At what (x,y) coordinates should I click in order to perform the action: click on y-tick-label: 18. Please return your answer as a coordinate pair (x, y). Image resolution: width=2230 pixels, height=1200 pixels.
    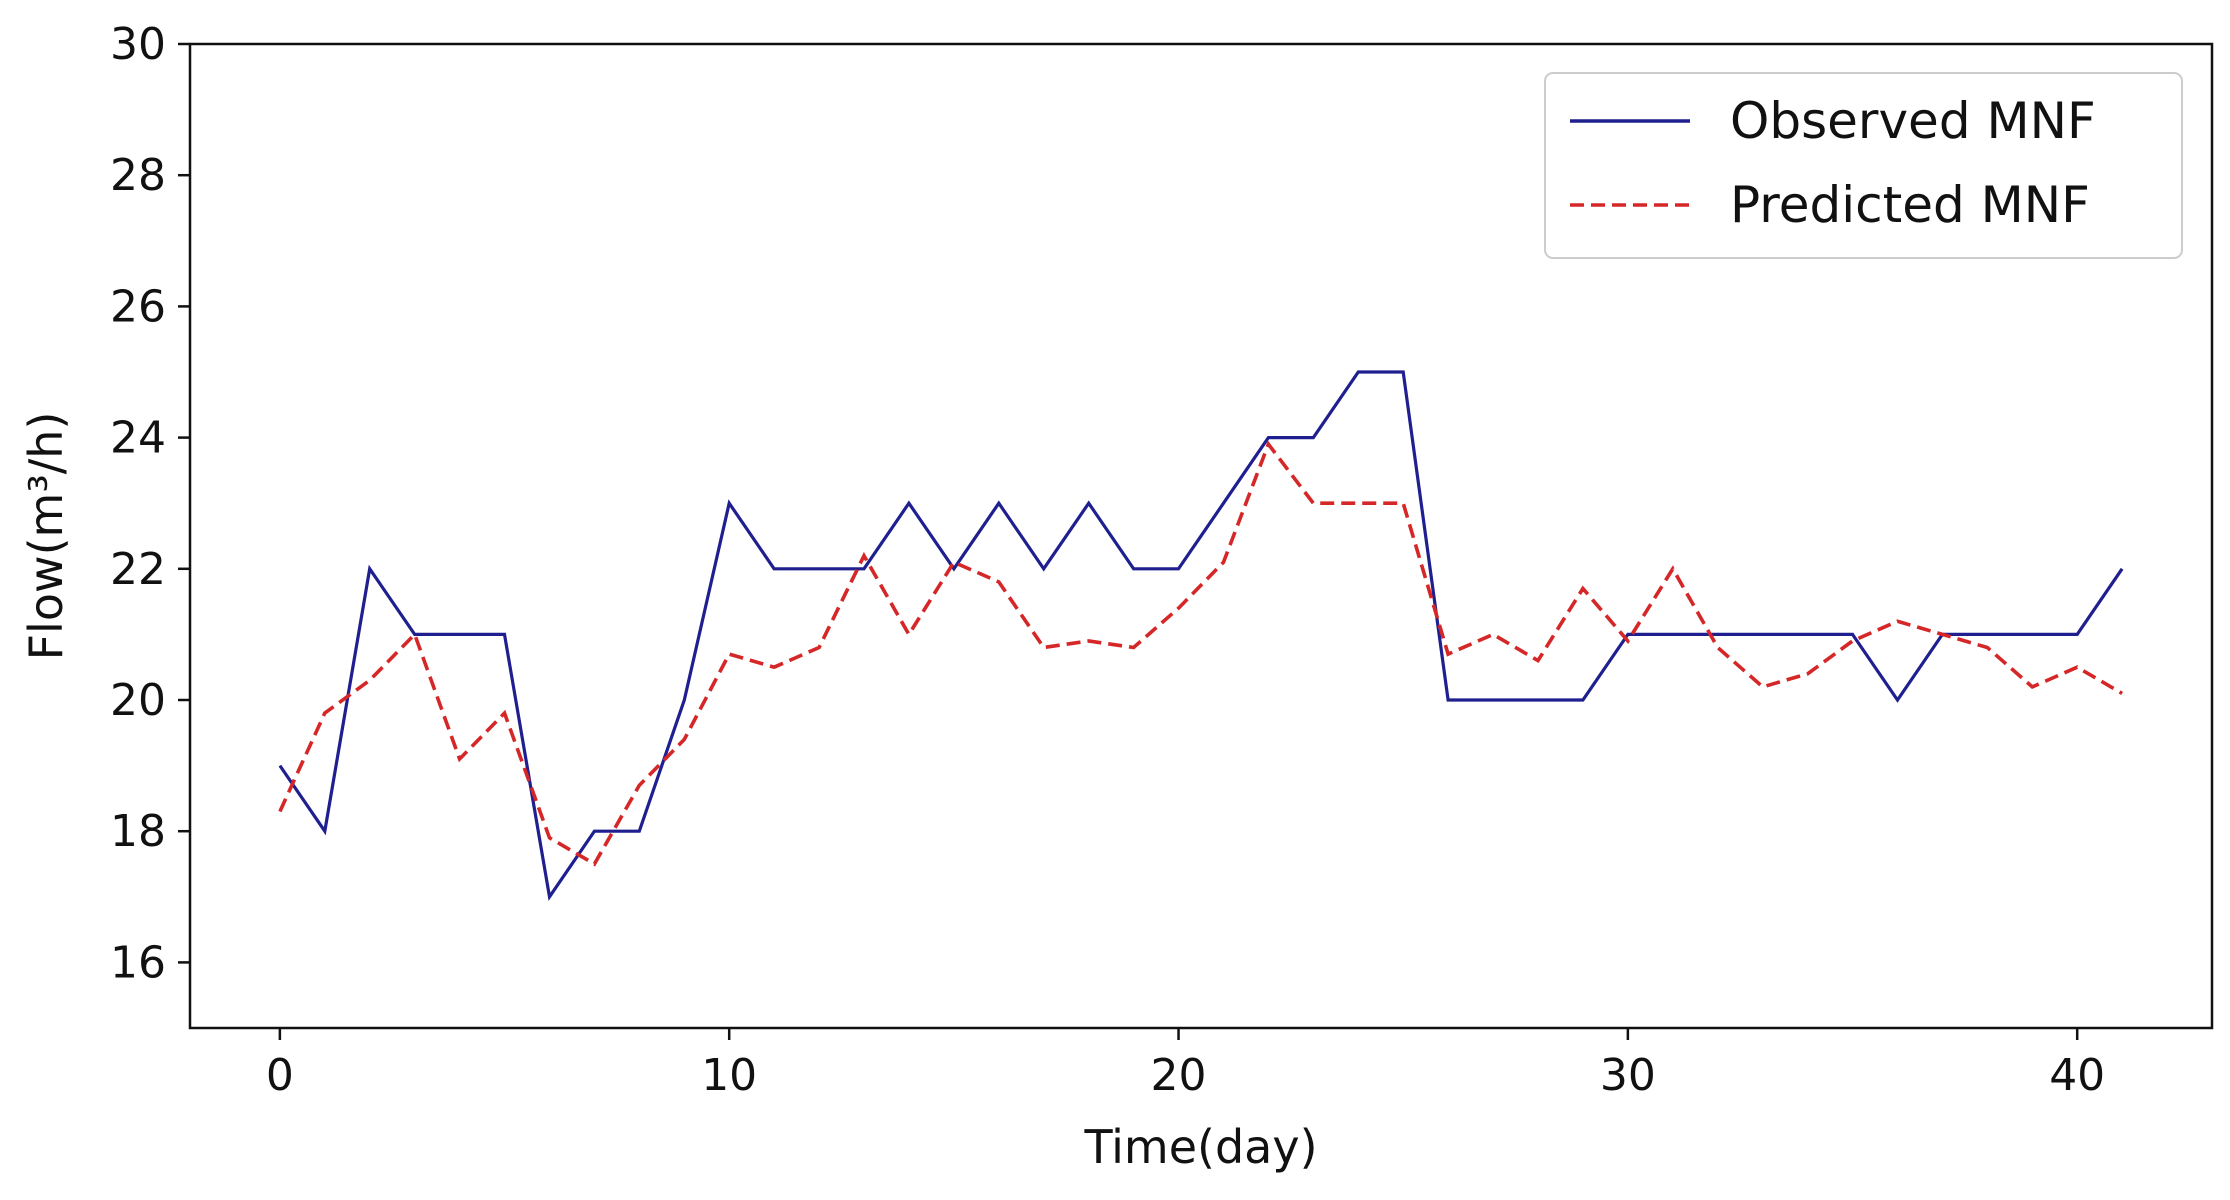
    Looking at the image, I should click on (138, 831).